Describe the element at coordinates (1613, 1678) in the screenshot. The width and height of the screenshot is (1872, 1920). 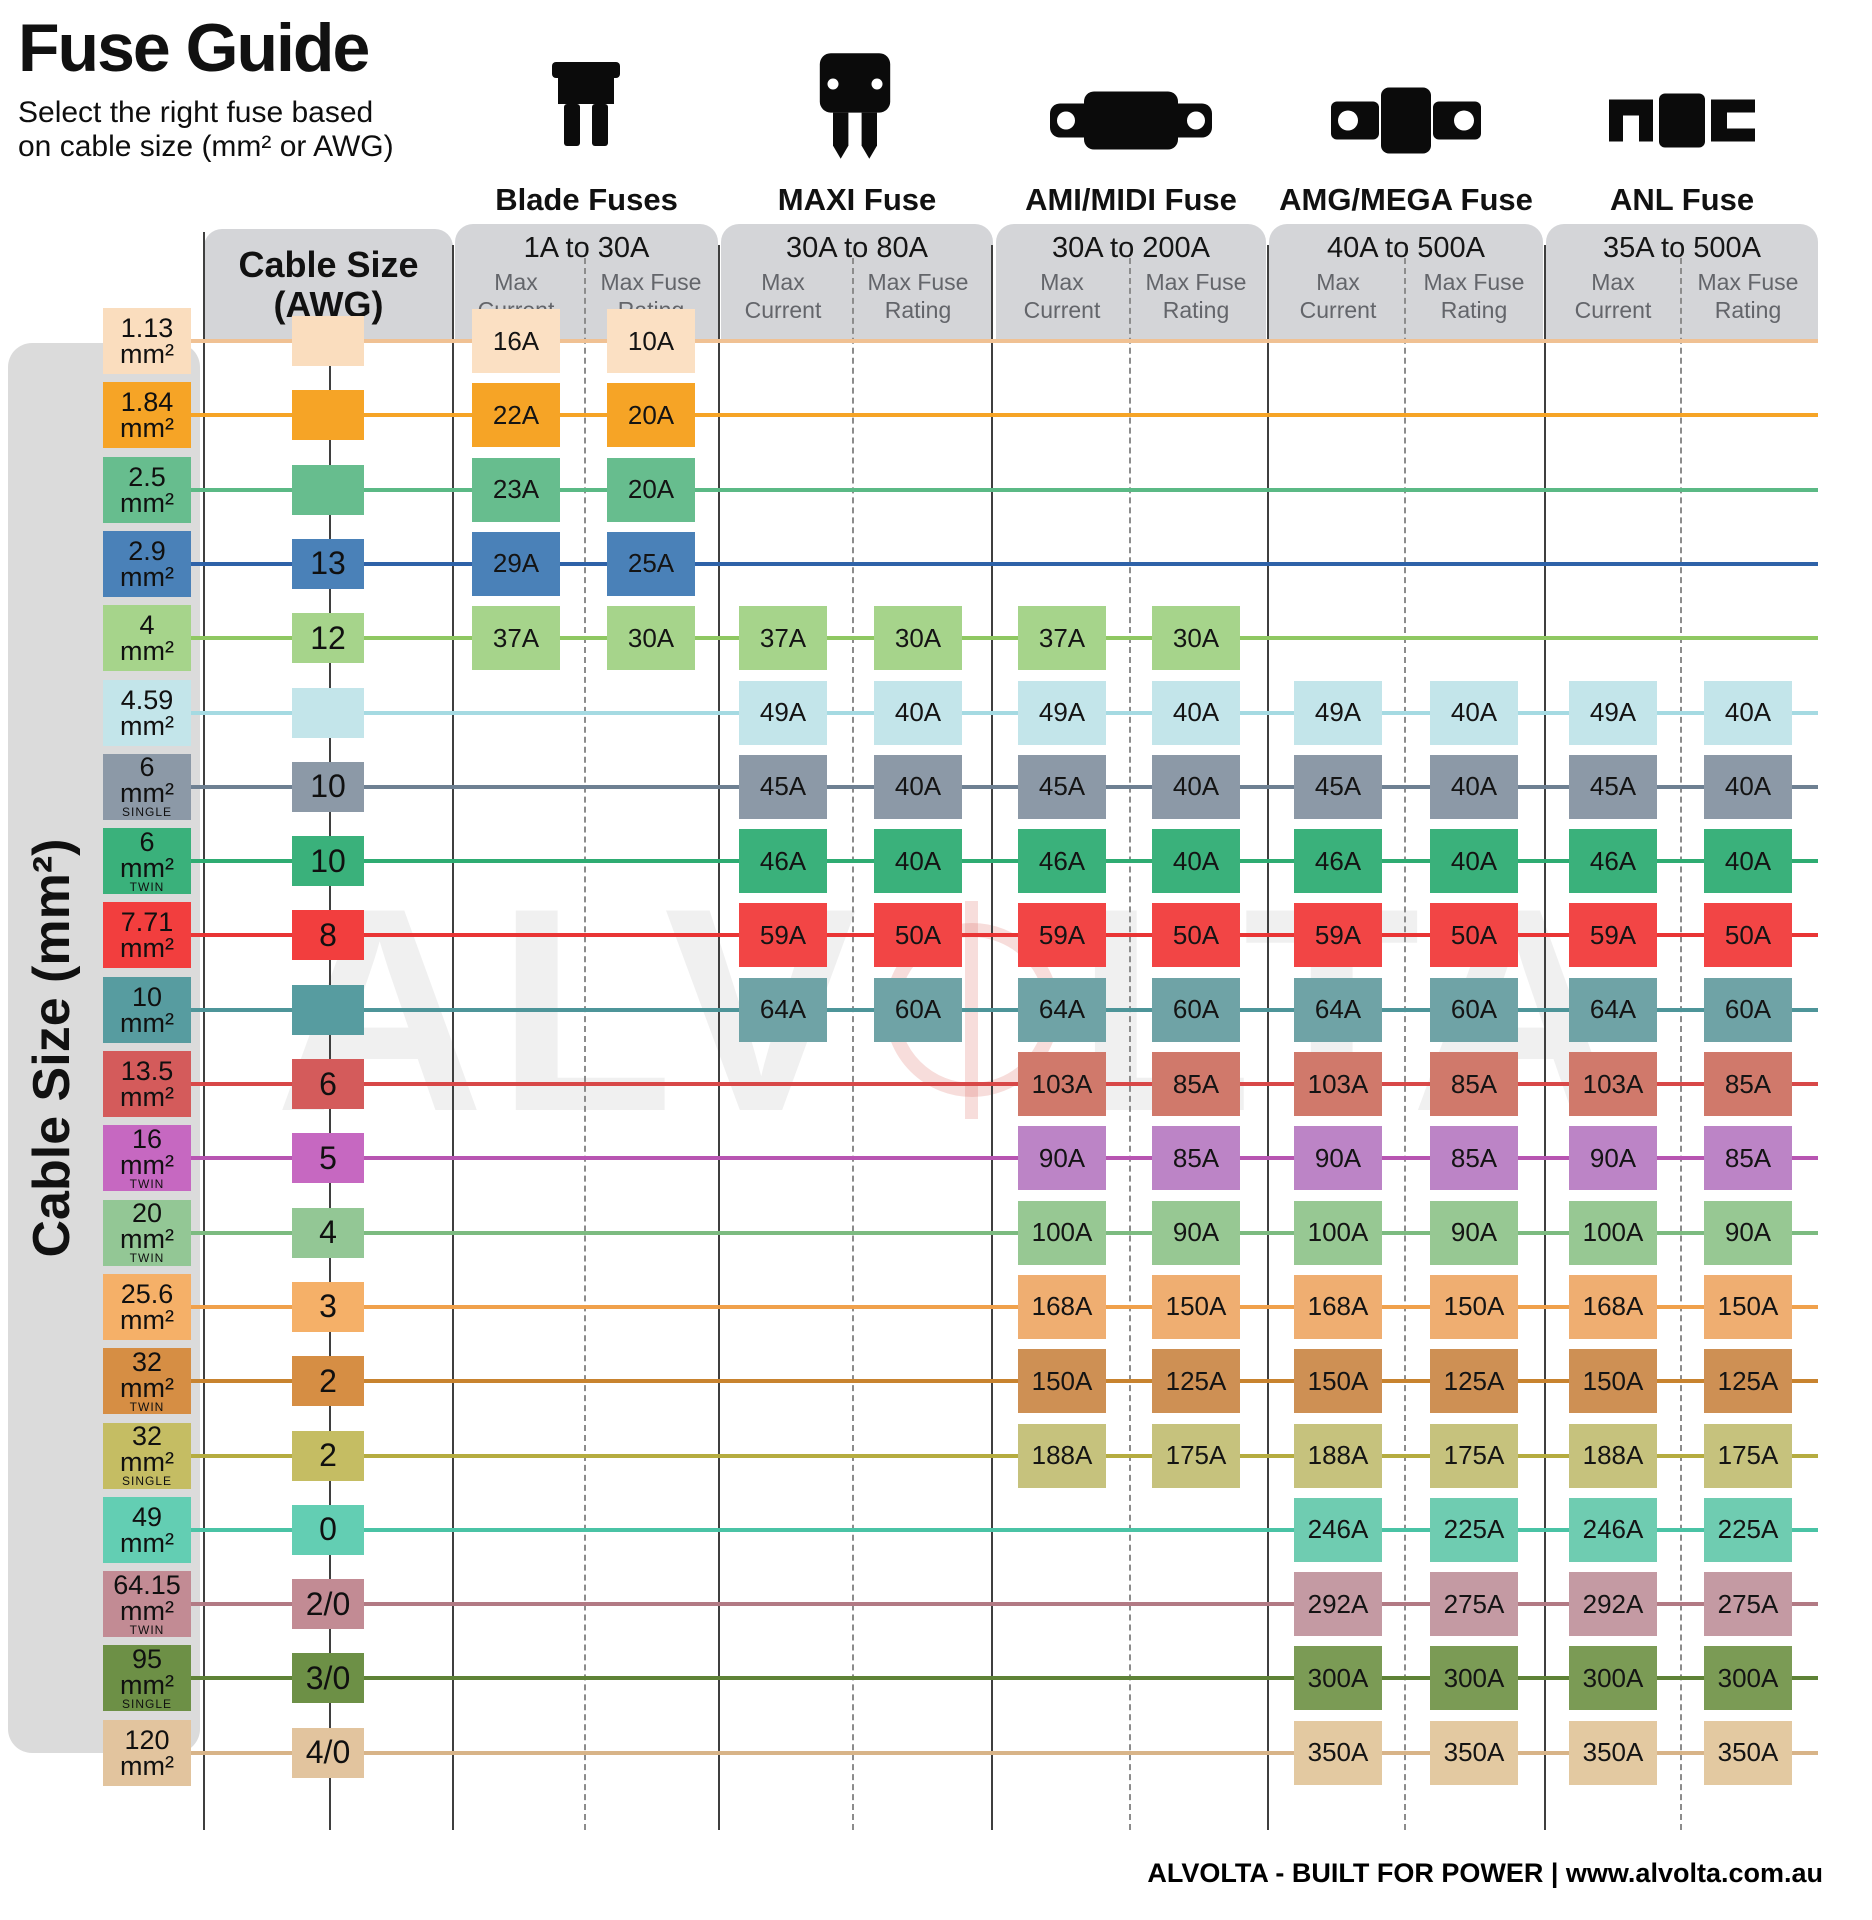
I see `anl-max-current-cell: 300A` at that location.